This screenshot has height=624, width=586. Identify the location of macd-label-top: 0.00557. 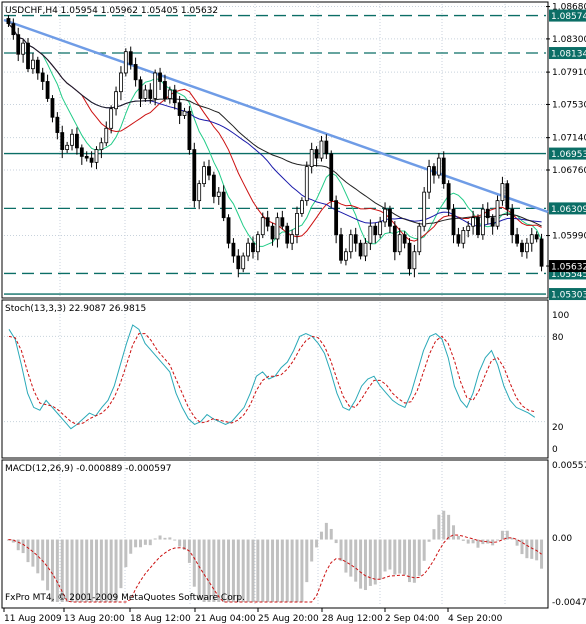
(569, 466).